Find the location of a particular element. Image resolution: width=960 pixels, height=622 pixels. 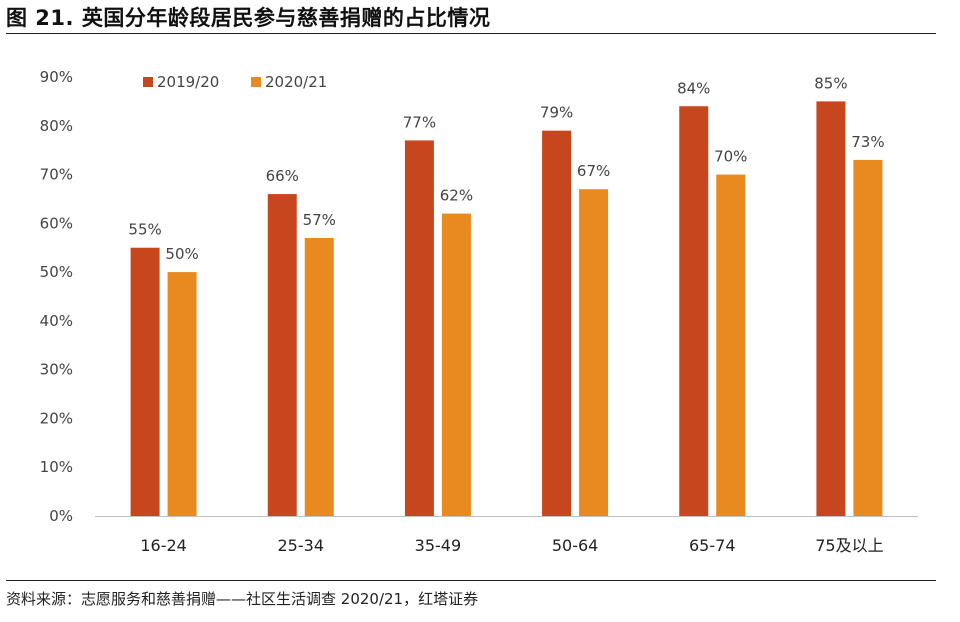

data-label: 50% is located at coordinates (181, 254).